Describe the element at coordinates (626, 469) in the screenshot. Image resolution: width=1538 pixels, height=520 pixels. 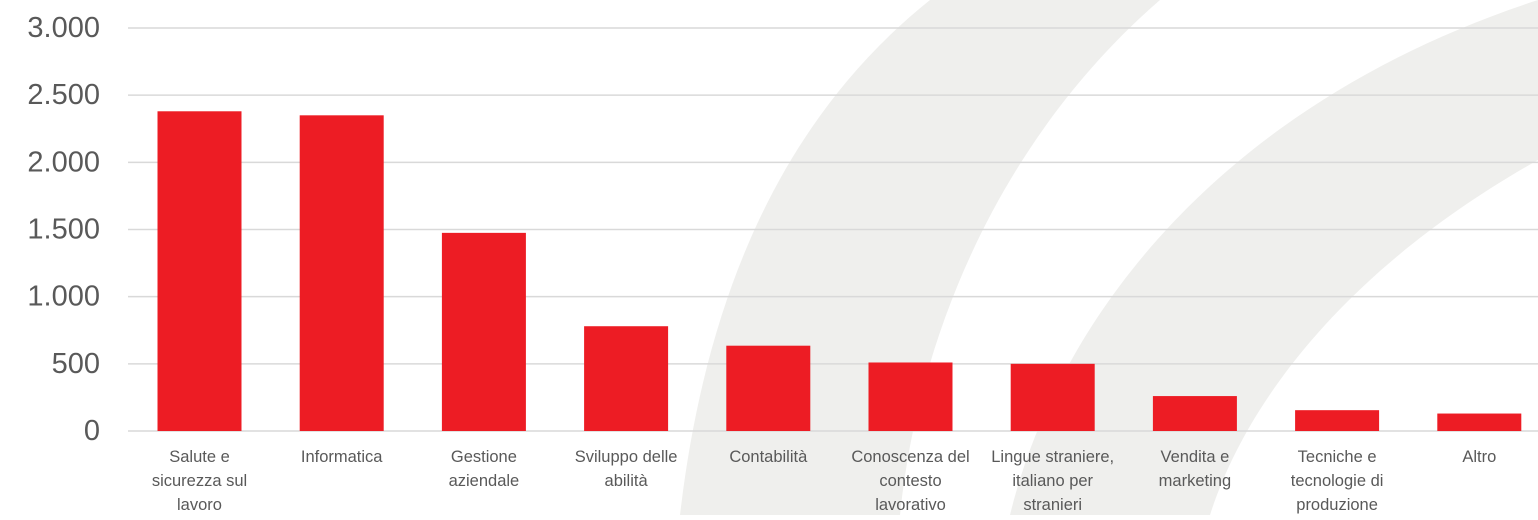
I see `x-tick-label: Sviluppo delle abilità` at that location.